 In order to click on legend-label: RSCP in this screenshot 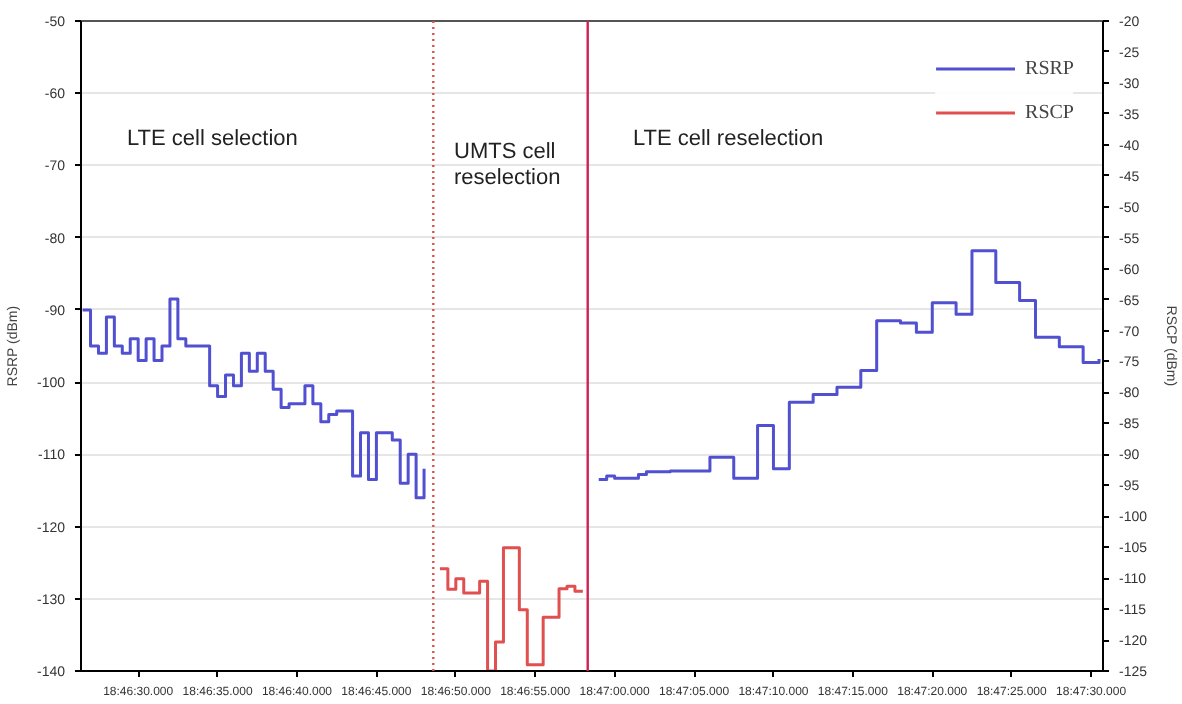, I will do `click(1049, 112)`.